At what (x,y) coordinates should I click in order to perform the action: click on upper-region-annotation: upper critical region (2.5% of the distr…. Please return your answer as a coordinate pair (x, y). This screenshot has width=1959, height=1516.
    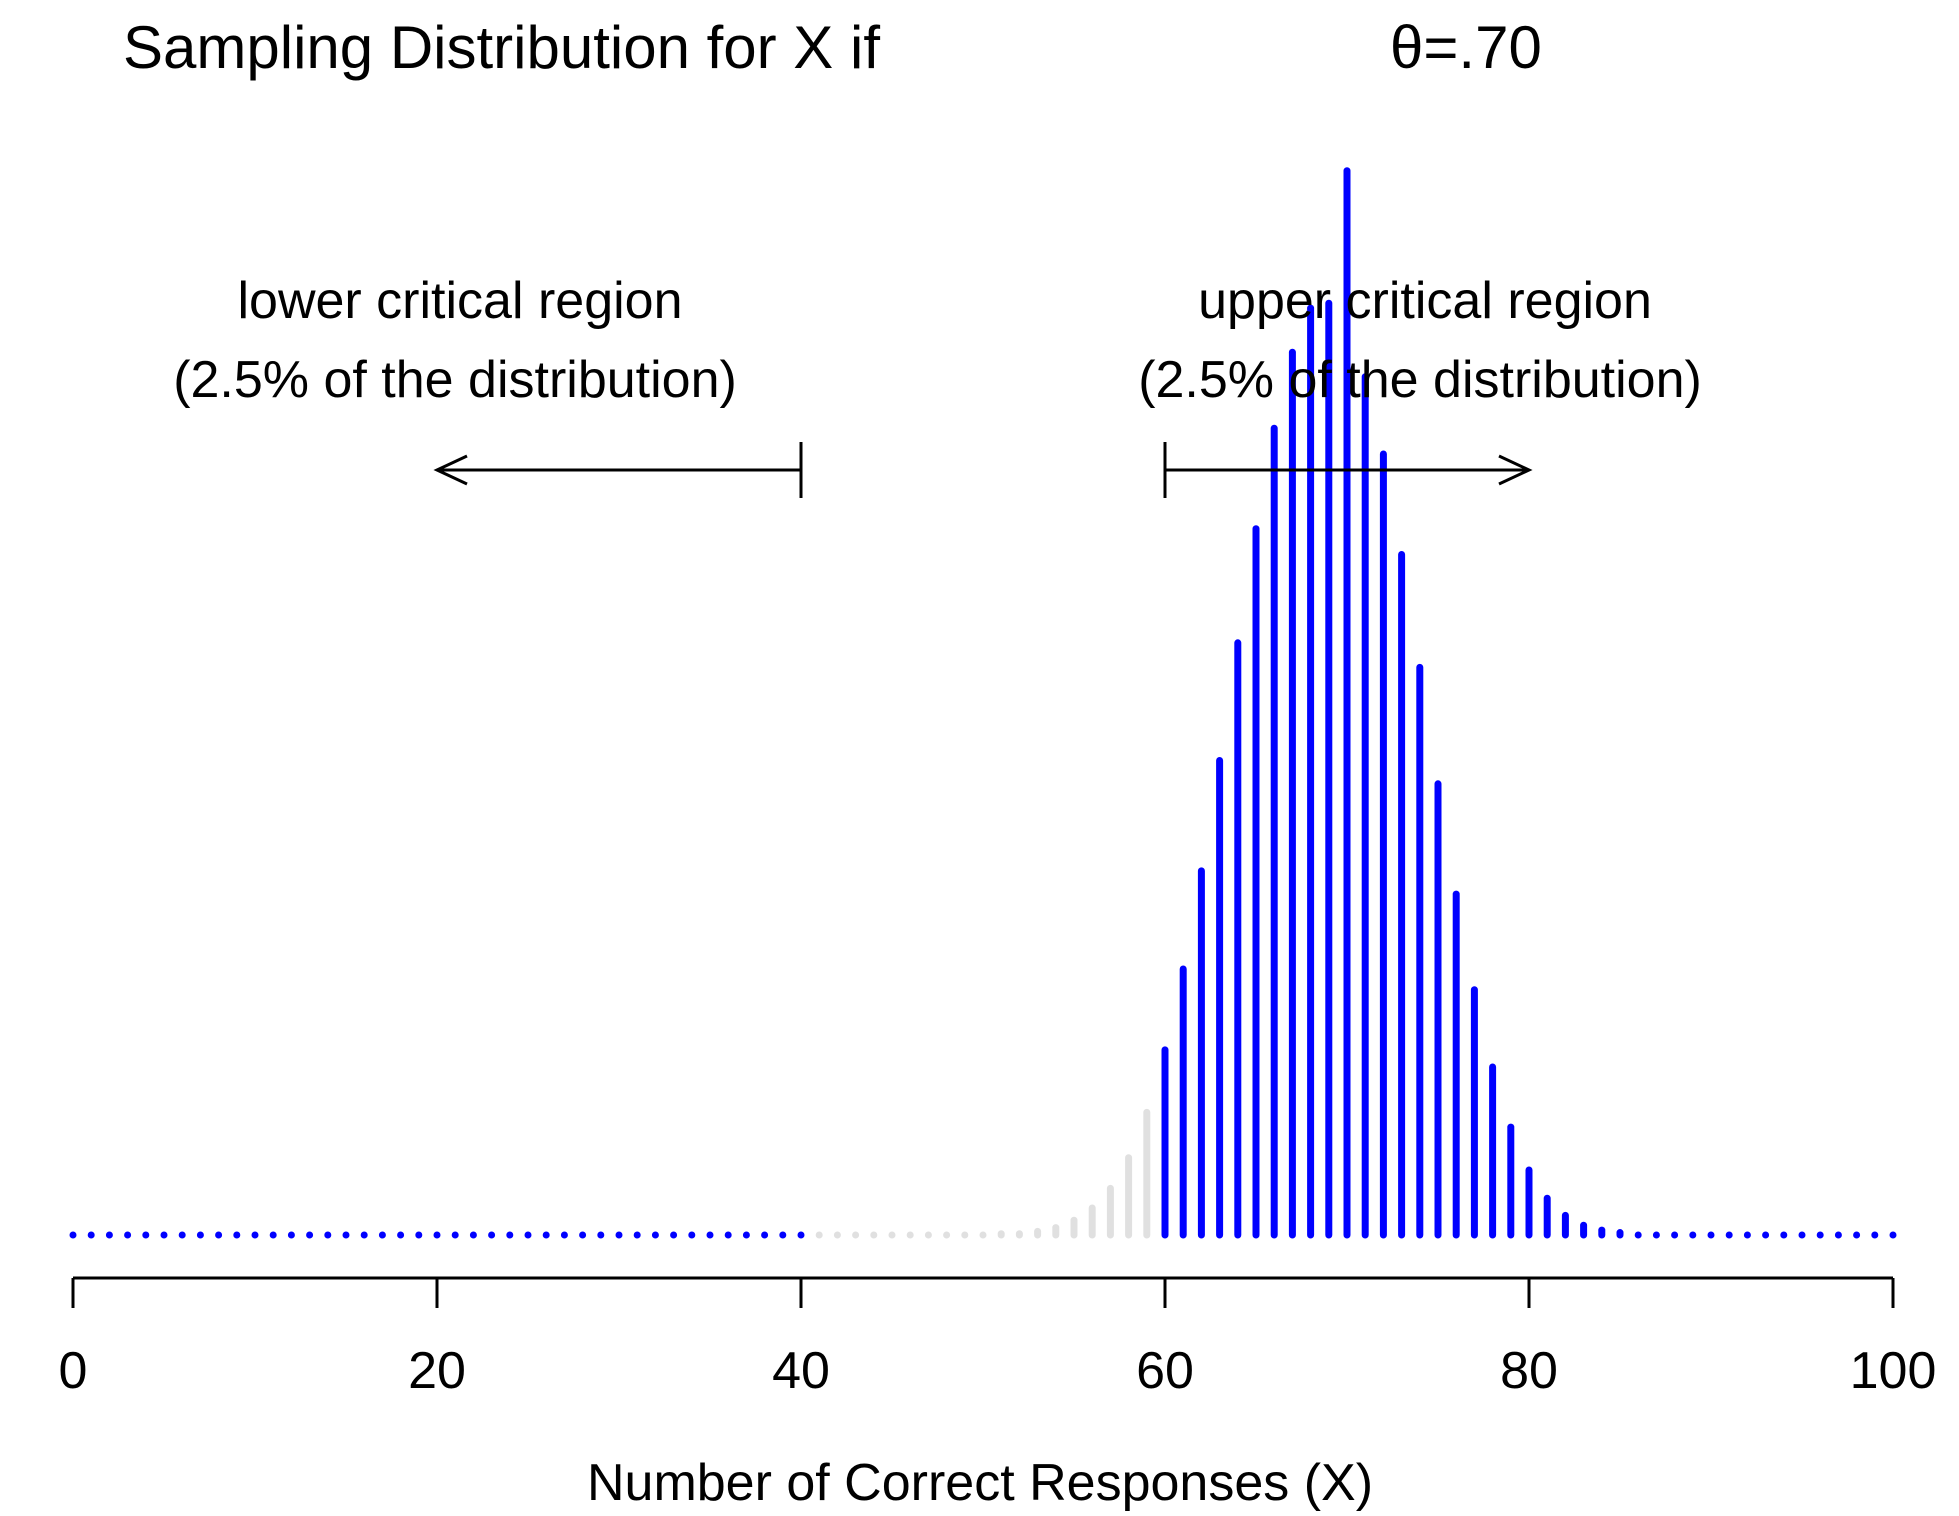
    Looking at the image, I should click on (1420, 385).